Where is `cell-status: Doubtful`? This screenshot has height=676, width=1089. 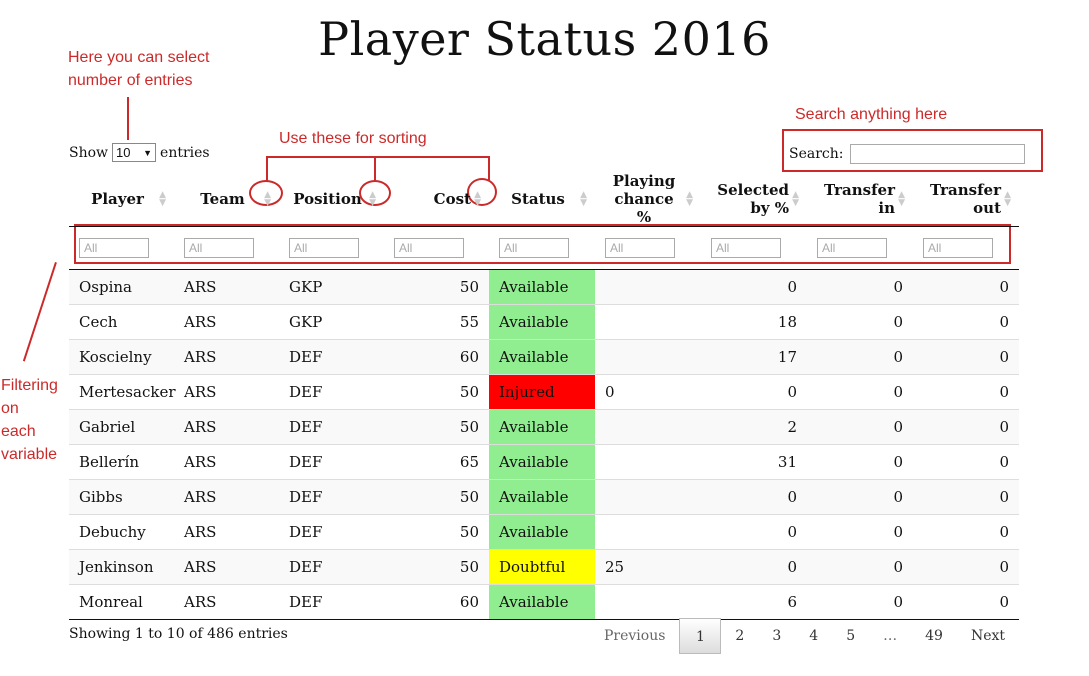
cell-status: Doubtful is located at coordinates (542, 567).